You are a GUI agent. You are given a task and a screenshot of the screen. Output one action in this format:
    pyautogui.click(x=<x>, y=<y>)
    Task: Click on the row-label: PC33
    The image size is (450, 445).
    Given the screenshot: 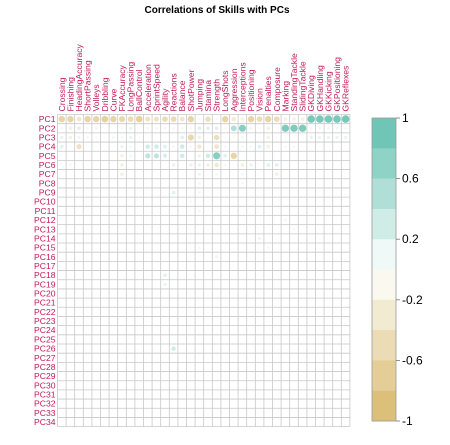 What is the action you would take?
    pyautogui.click(x=45, y=413)
    